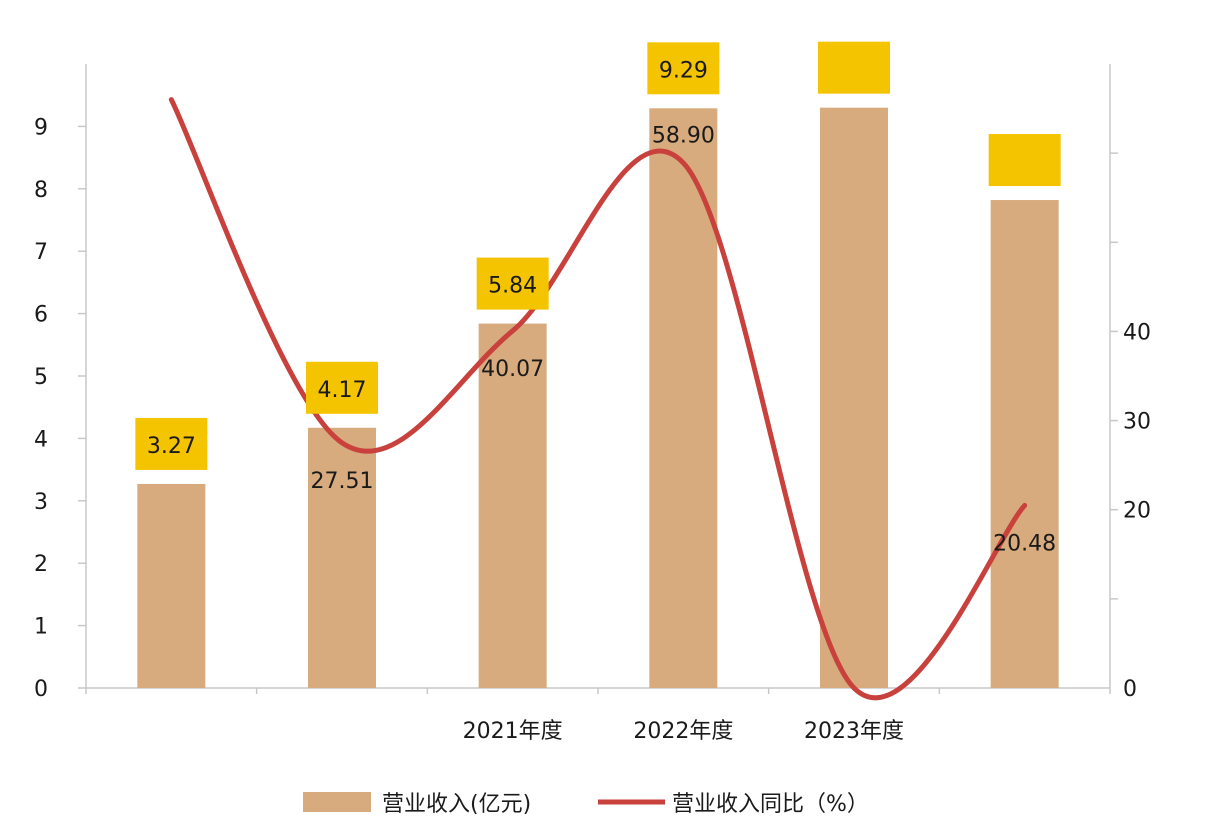 The image size is (1218, 820). Describe the element at coordinates (41, 190) in the screenshot. I see `y-tick-left-label: 8` at that location.